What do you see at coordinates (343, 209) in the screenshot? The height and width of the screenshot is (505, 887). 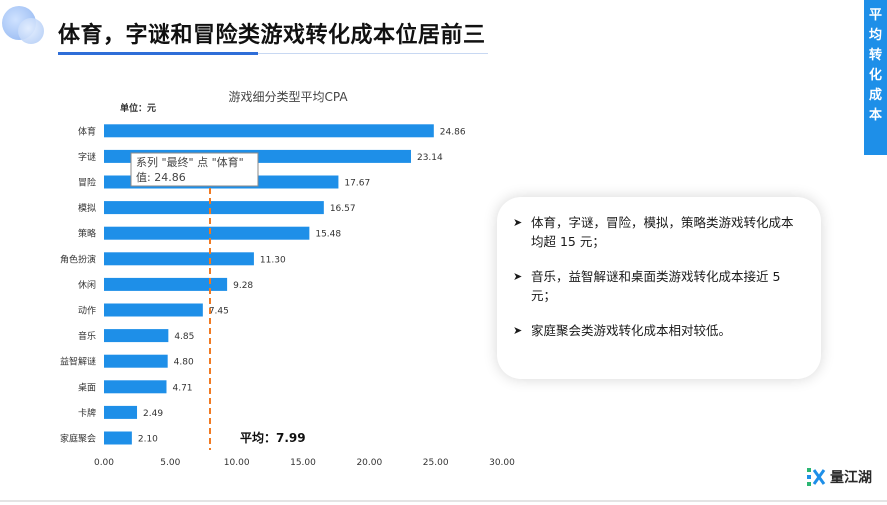 I see `value-label: 16.57` at bounding box center [343, 209].